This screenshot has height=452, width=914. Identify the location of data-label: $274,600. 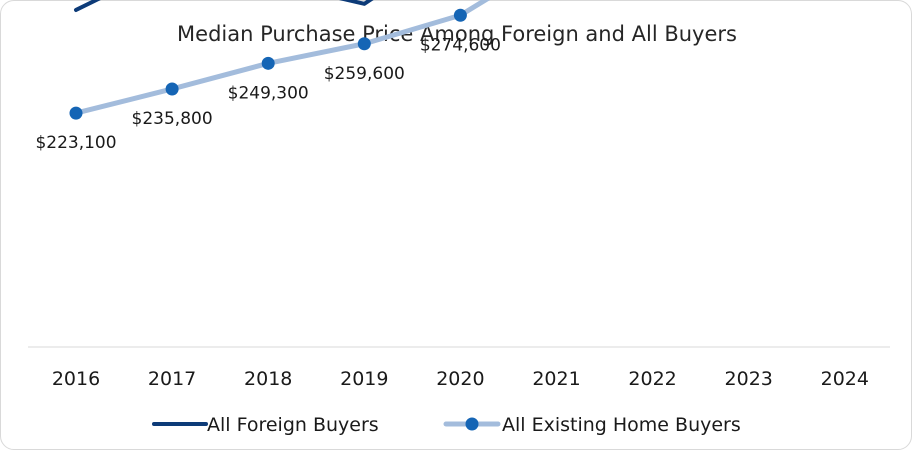
(460, 45).